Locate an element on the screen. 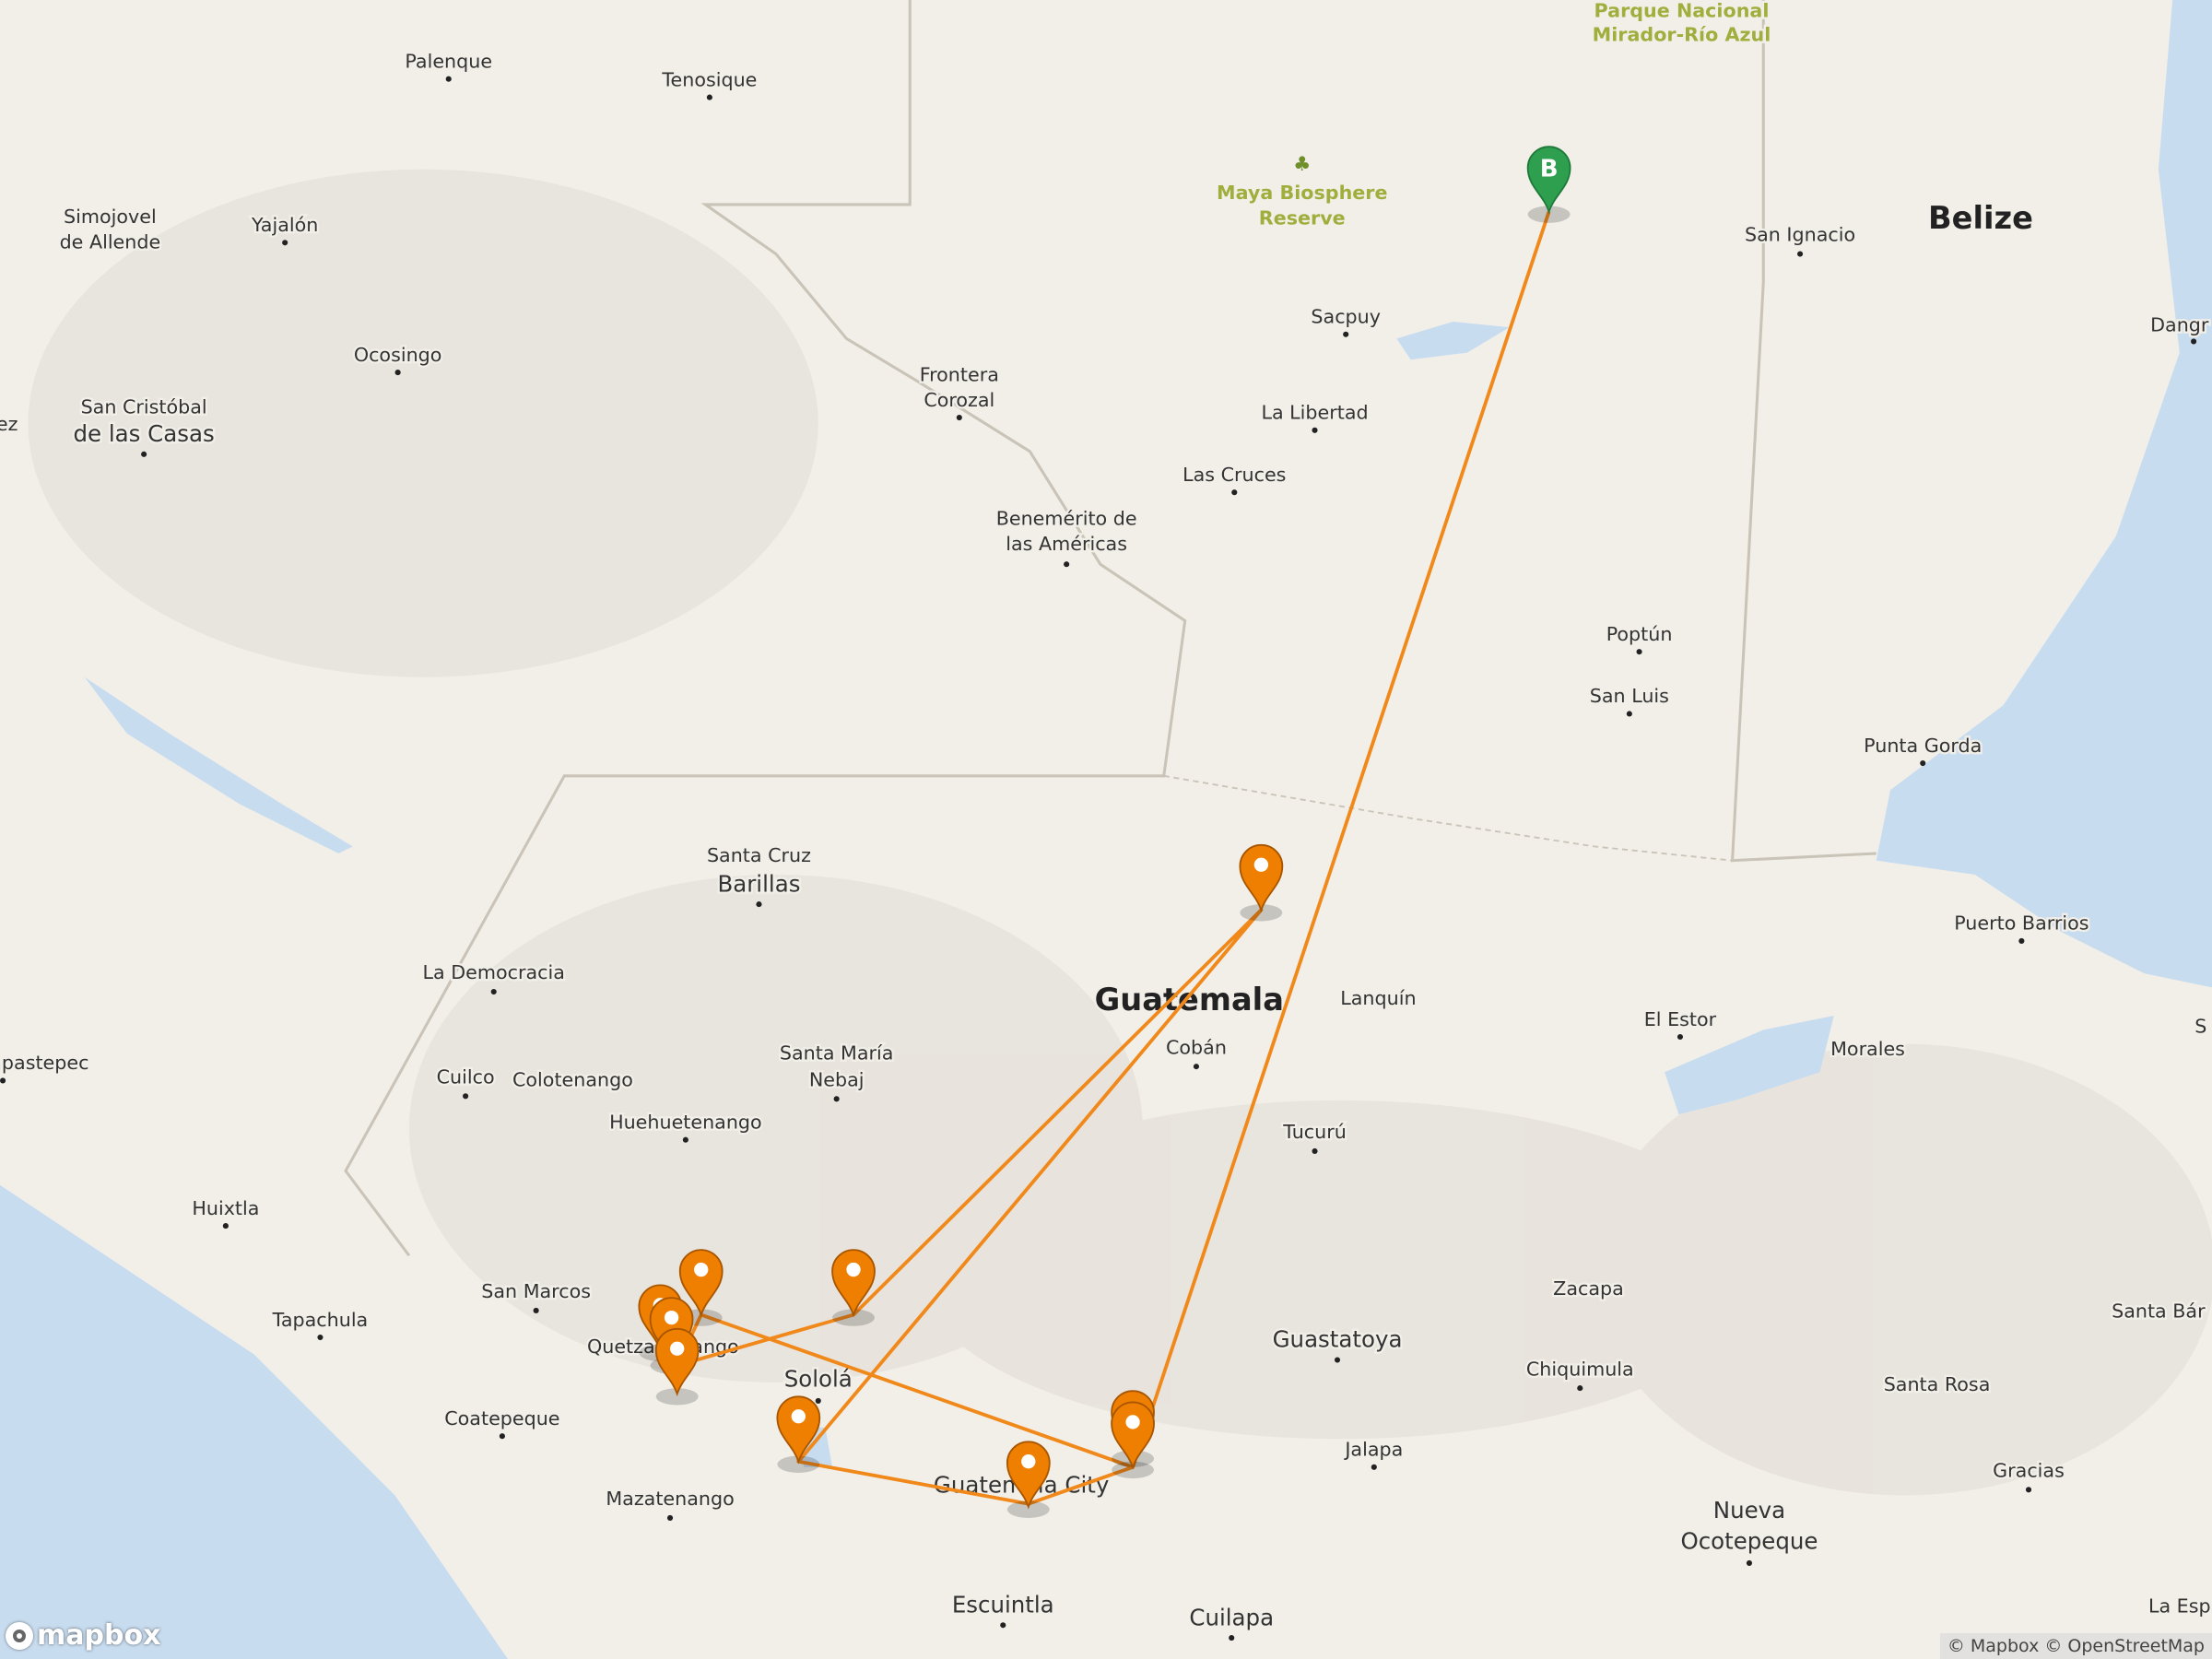 This screenshot has height=1659, width=2212. place-label: ez is located at coordinates (9, 424).